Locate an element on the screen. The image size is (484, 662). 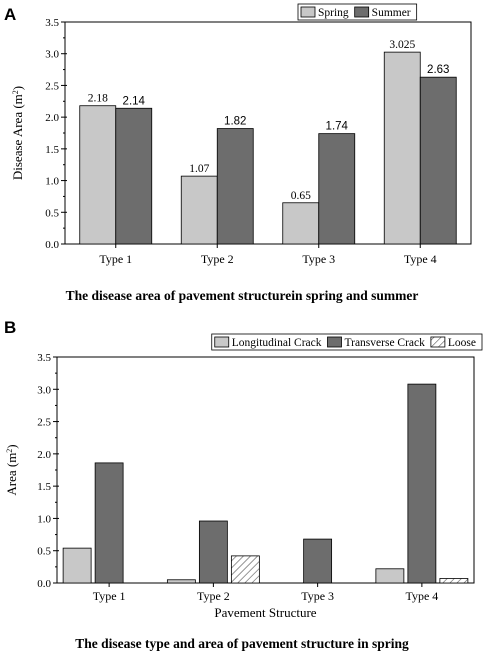
legend-box is located at coordinates (347, 342).